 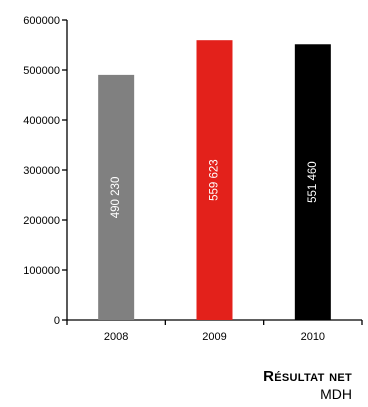 I want to click on y-tick-label: 300000, so click(x=41, y=171).